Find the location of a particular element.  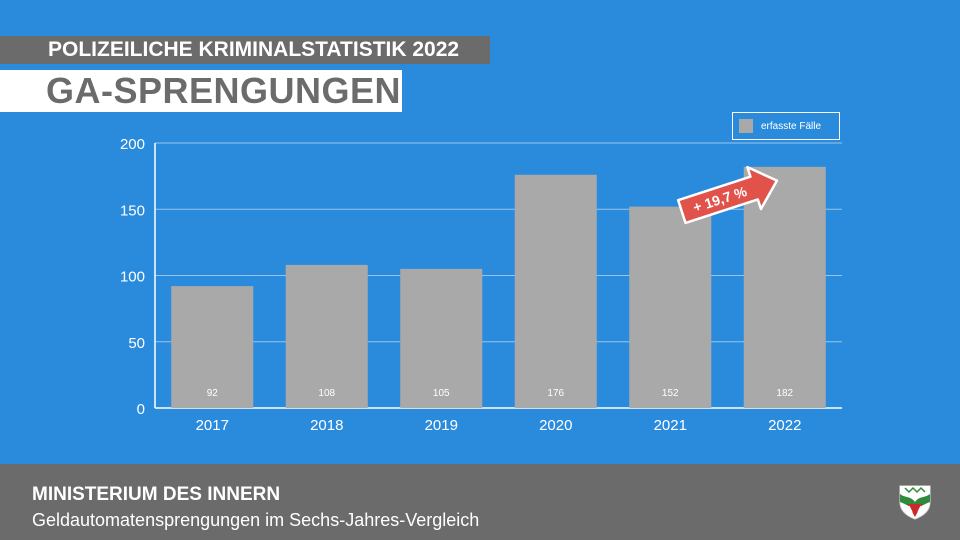

bar-value-label: 92 is located at coordinates (213, 393).